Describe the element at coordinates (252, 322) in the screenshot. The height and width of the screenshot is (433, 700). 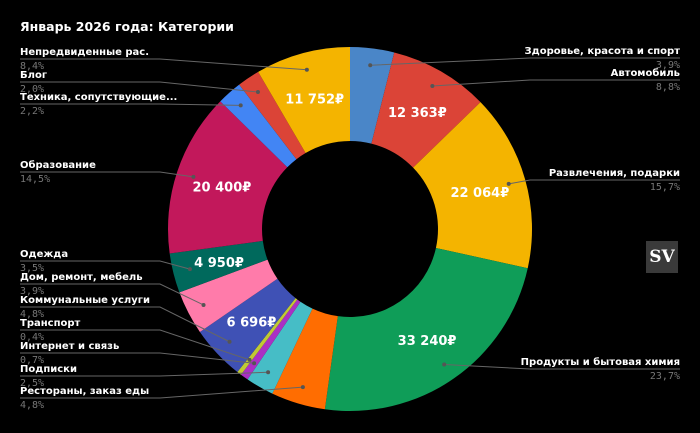
I see `slice-value-label-8: 6 696₽` at that location.